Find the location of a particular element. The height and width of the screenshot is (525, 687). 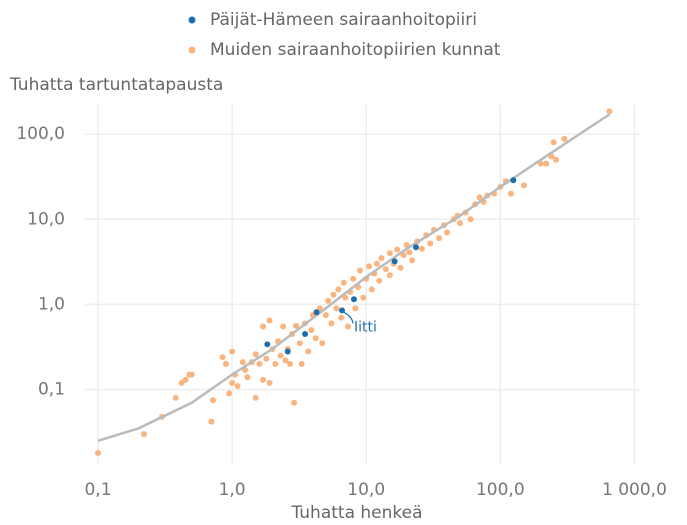

y-tick-label: 1,0 is located at coordinates (51, 304).